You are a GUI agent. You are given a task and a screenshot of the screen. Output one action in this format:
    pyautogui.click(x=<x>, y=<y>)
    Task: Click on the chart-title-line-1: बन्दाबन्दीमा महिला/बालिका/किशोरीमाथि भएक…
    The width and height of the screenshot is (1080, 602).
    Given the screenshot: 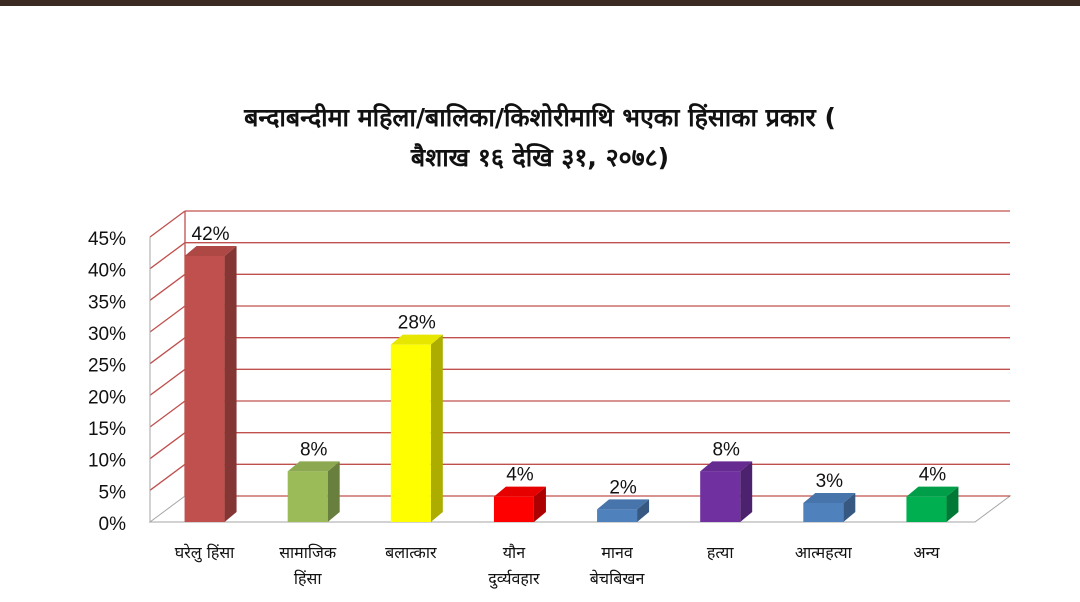 What is the action you would take?
    pyautogui.click(x=540, y=117)
    